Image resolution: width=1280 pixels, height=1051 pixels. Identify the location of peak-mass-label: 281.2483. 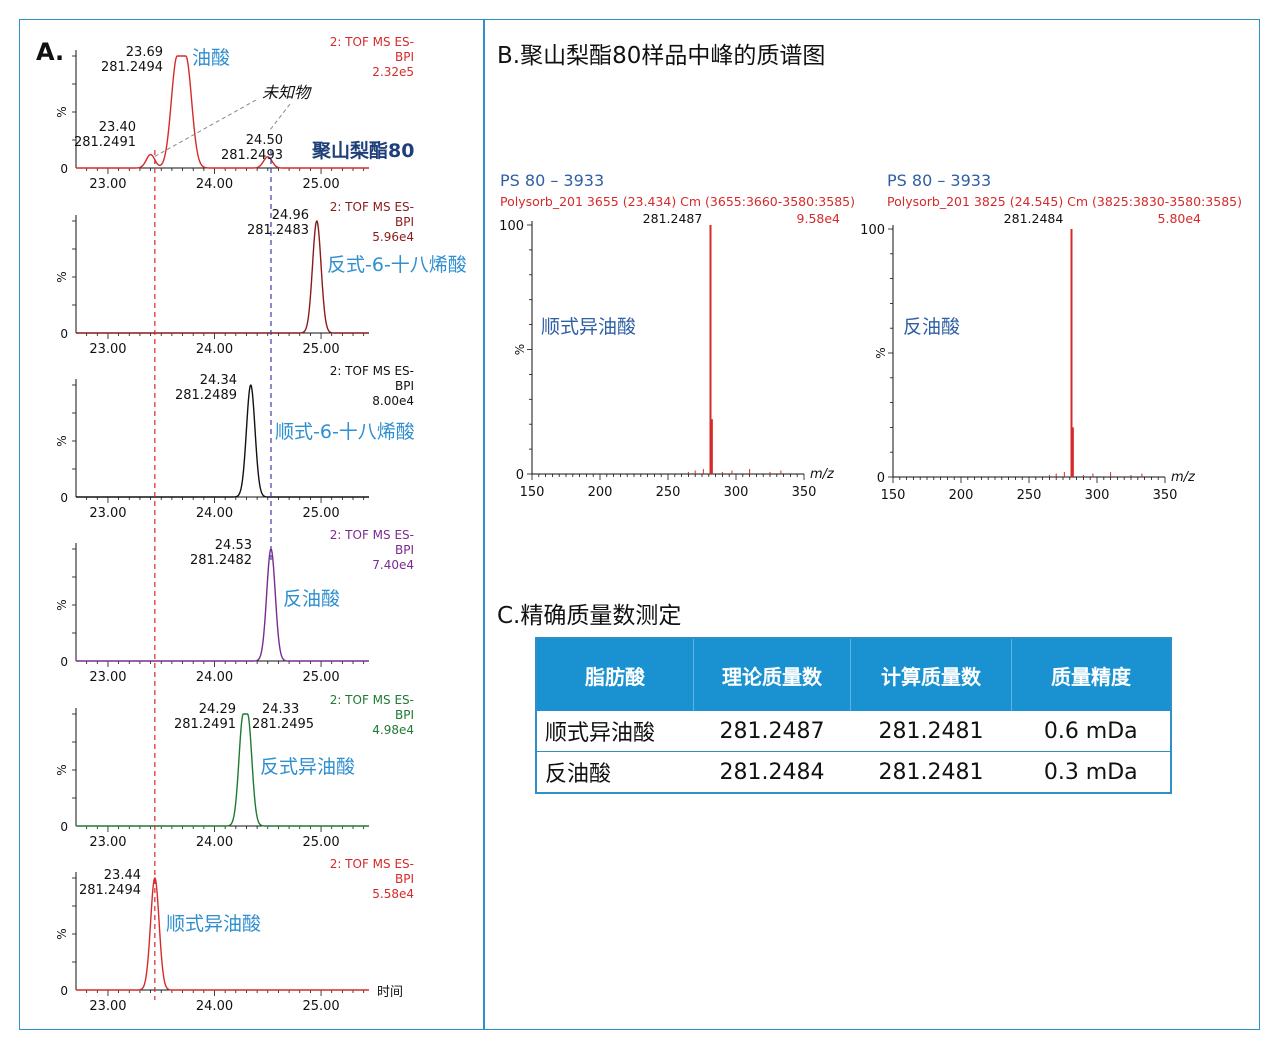
(278, 230).